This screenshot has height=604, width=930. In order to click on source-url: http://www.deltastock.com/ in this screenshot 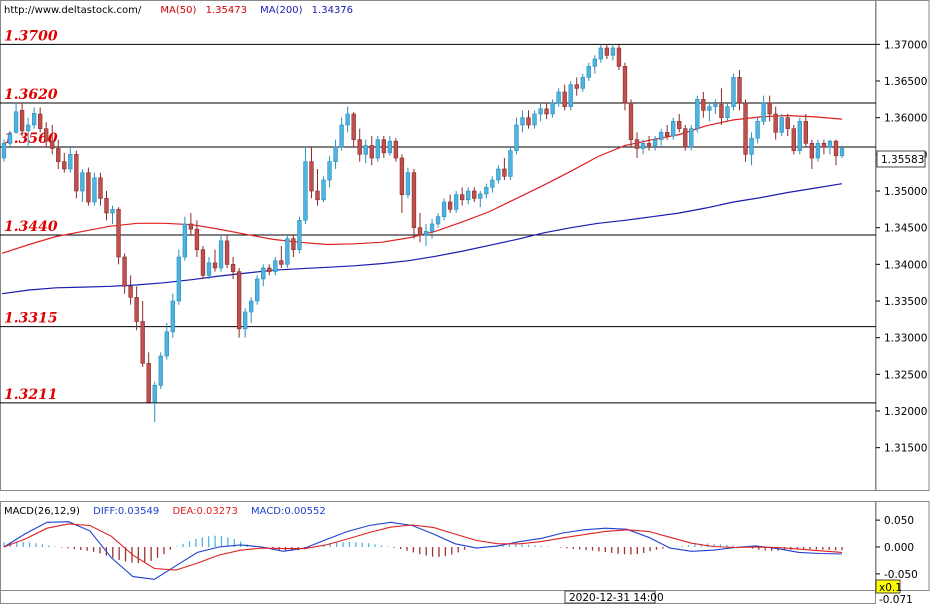, I will do `click(73, 10)`.